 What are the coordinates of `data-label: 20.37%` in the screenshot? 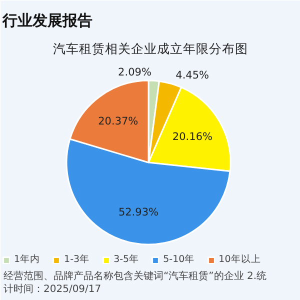 It's located at (118, 122).